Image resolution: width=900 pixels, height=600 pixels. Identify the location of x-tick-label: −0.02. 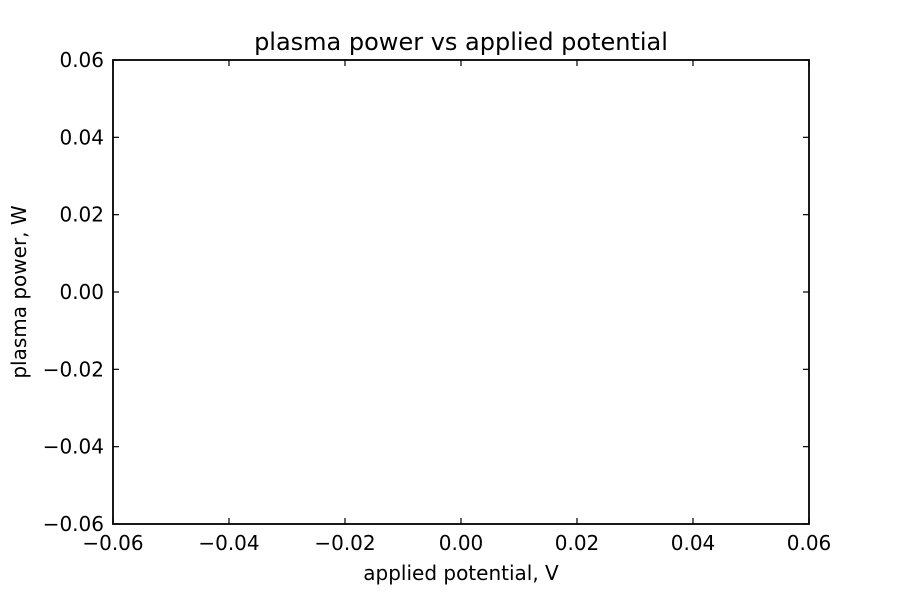
(344, 543).